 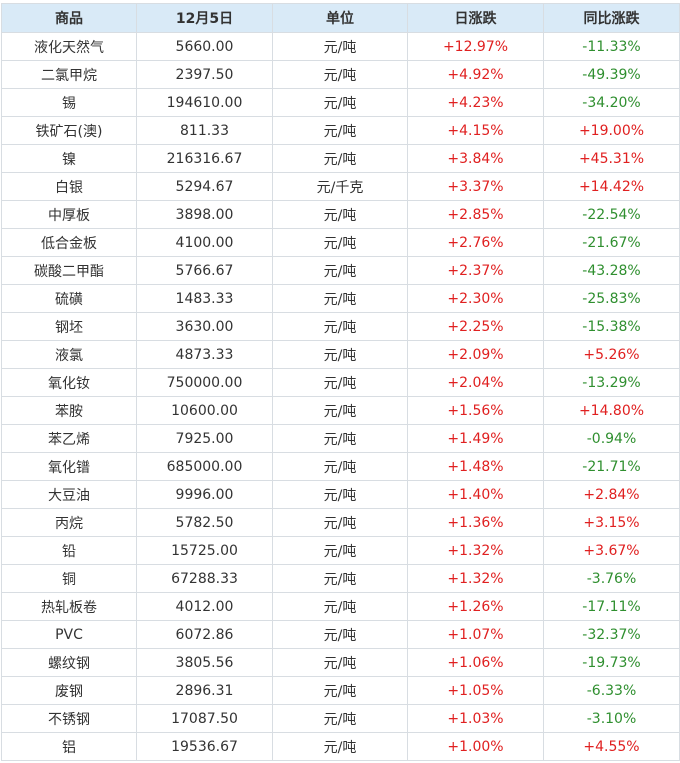 I want to click on daily-change-value: +1.32%, so click(x=476, y=579).